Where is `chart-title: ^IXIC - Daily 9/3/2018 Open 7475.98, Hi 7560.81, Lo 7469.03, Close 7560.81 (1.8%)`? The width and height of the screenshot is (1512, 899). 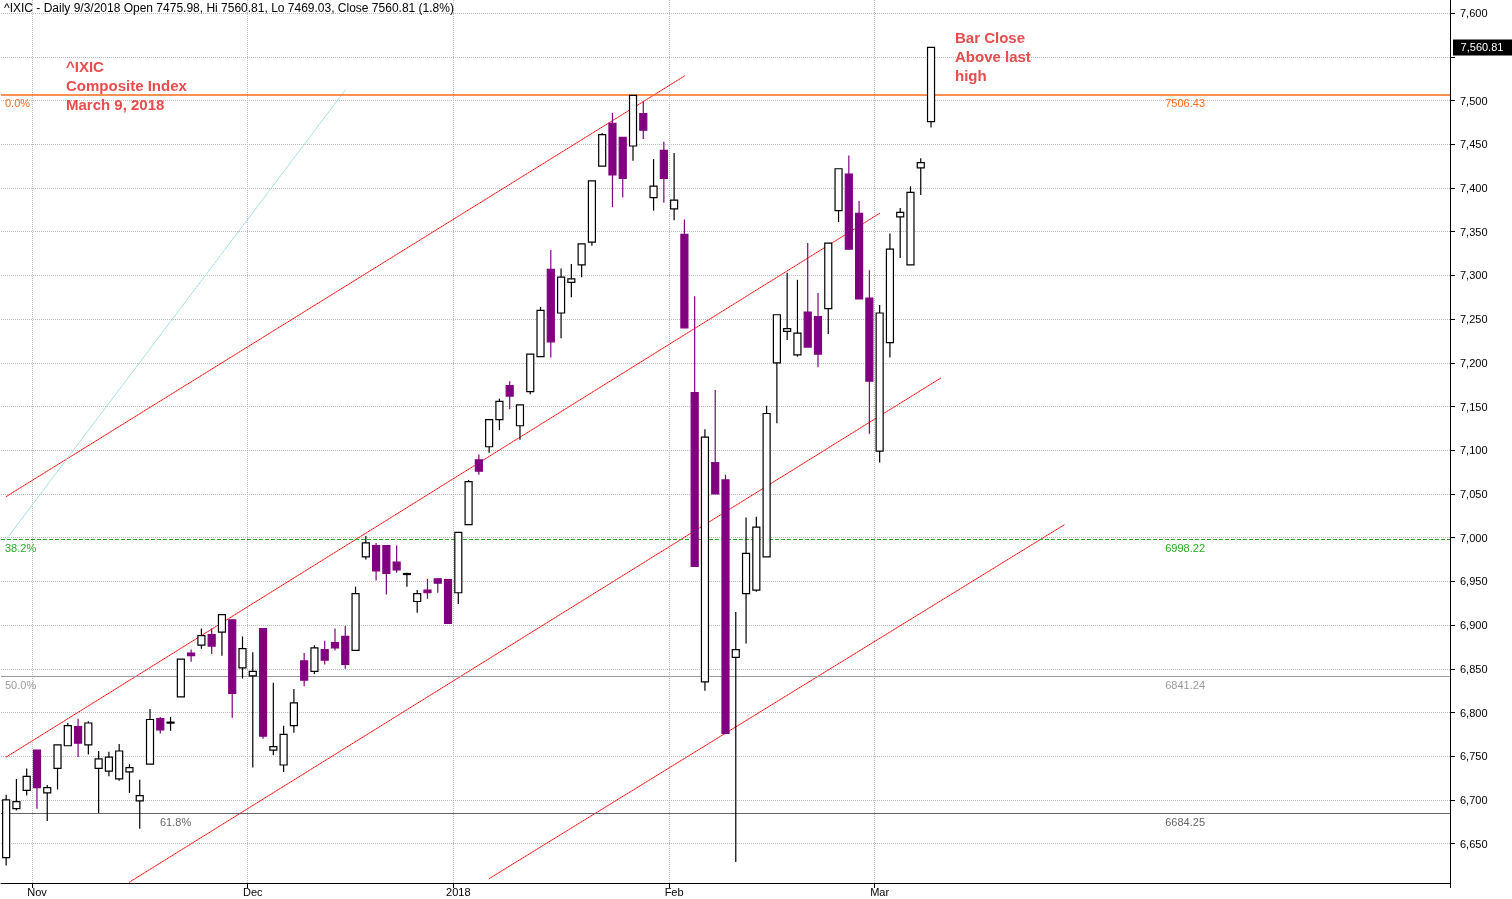 chart-title: ^IXIC - Daily 9/3/2018 Open 7475.98, Hi 7560.81, Lo 7469.03, Close 7560.81 (1.8%) is located at coordinates (229, 8).